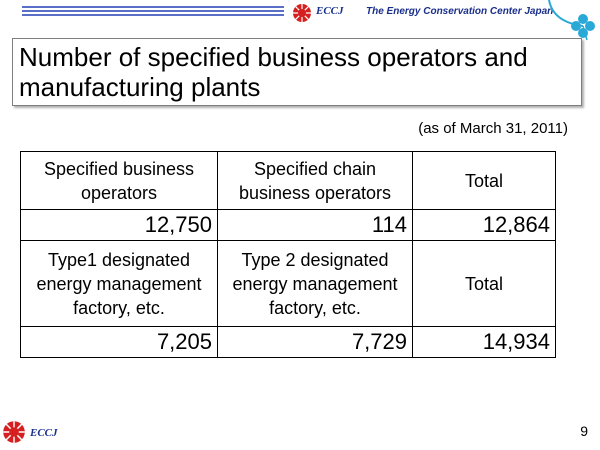 The height and width of the screenshot is (450, 600). What do you see at coordinates (484, 225) in the screenshot?
I see `value-operators-total: 12,864` at bounding box center [484, 225].